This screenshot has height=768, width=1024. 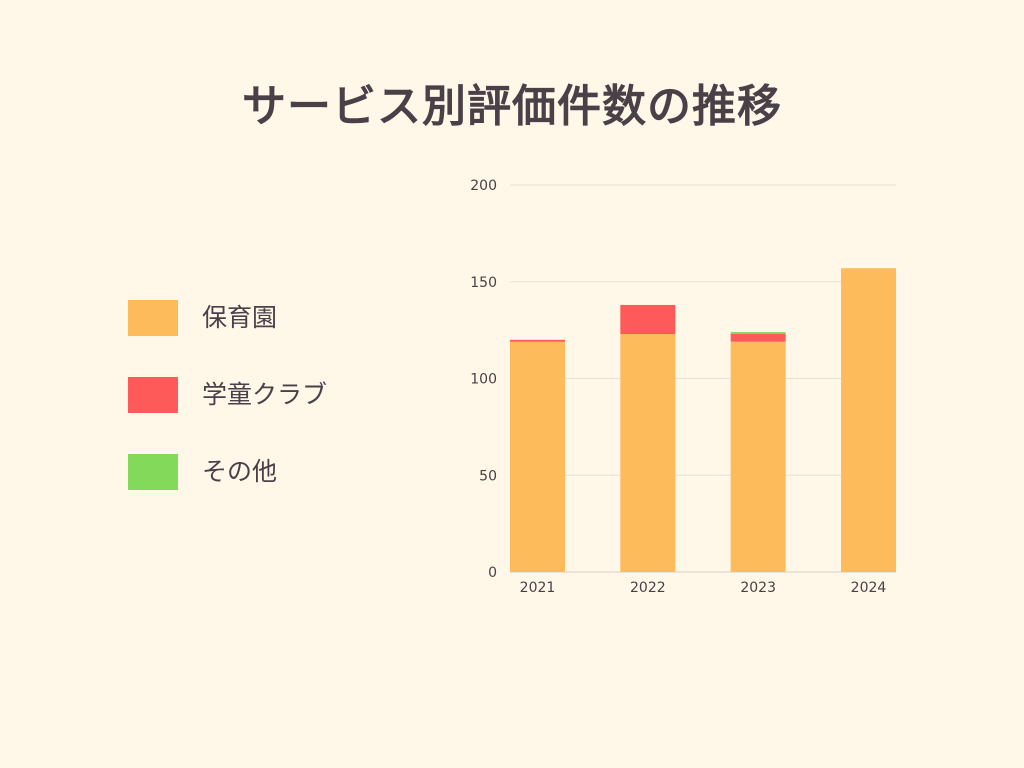 What do you see at coordinates (492, 573) in the screenshot?
I see `y-tick-label-0: 0` at bounding box center [492, 573].